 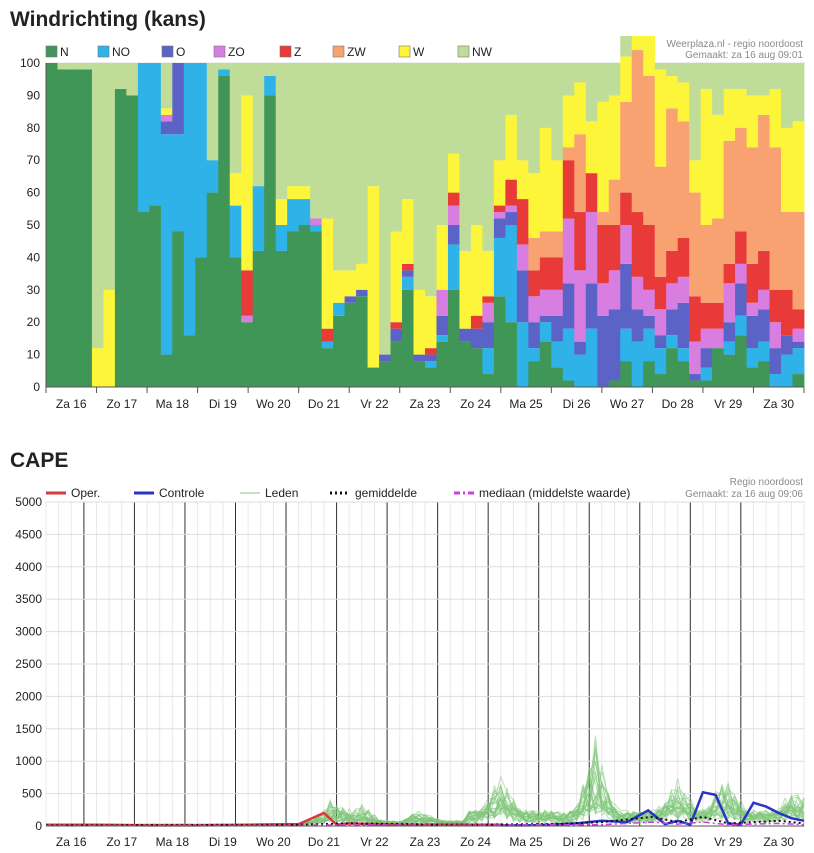 What do you see at coordinates (734, 44) in the screenshot?
I see `wind-source: Weerplaza.nl - regio noordoost` at bounding box center [734, 44].